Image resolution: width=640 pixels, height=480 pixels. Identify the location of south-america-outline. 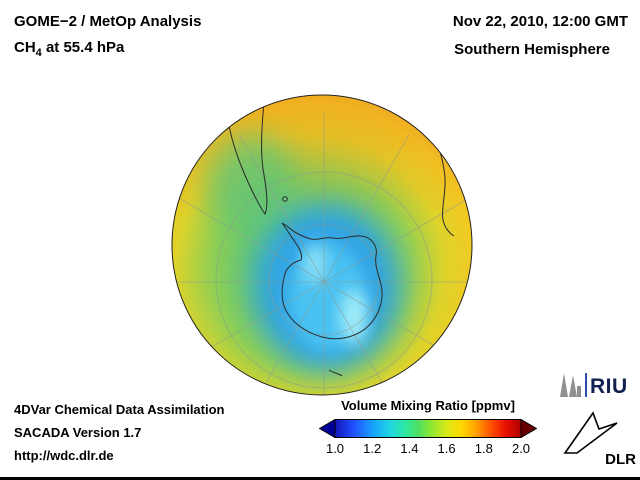
(246, 155).